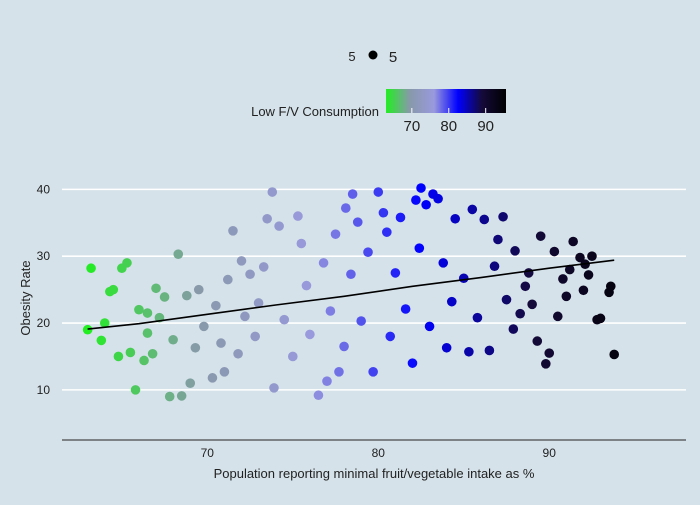 This screenshot has height=505, width=700. I want to click on color-legend: Low F/V Consumption 70 80 90, so click(378, 112).